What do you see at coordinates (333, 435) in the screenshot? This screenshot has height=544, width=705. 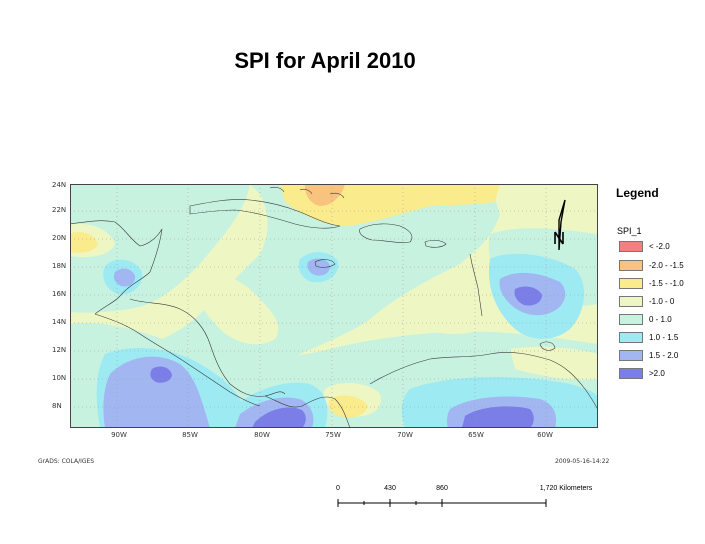 I see `lon-label-75w: 75W` at bounding box center [333, 435].